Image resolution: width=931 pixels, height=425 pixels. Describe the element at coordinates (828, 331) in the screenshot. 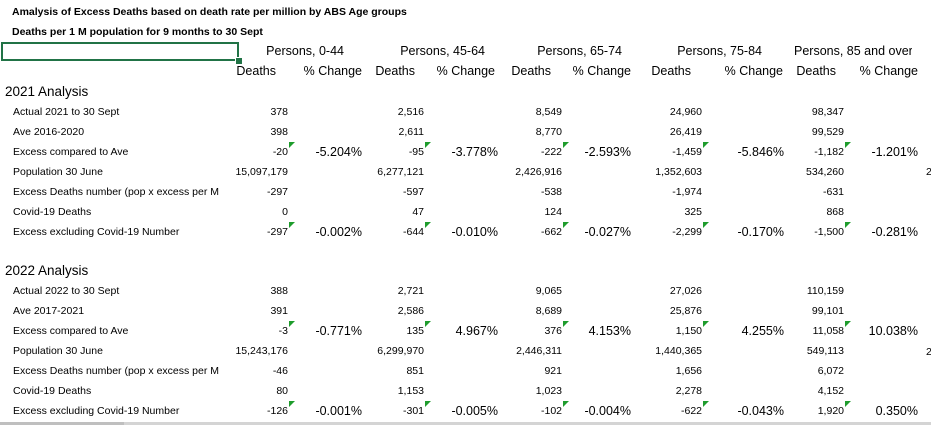

I see `value-cell: 11,058` at that location.